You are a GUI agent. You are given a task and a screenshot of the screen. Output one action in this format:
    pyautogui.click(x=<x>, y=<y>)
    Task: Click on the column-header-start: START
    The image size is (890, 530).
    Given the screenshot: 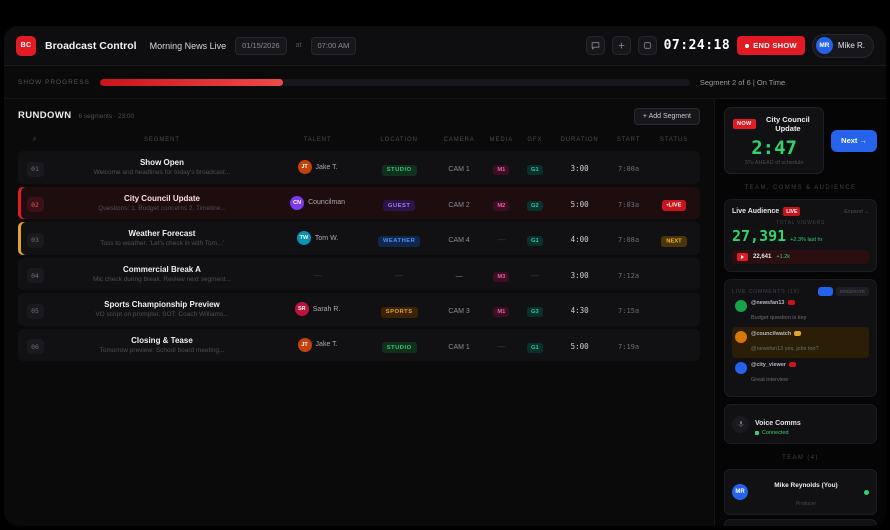 What is the action you would take?
    pyautogui.click(x=628, y=140)
    